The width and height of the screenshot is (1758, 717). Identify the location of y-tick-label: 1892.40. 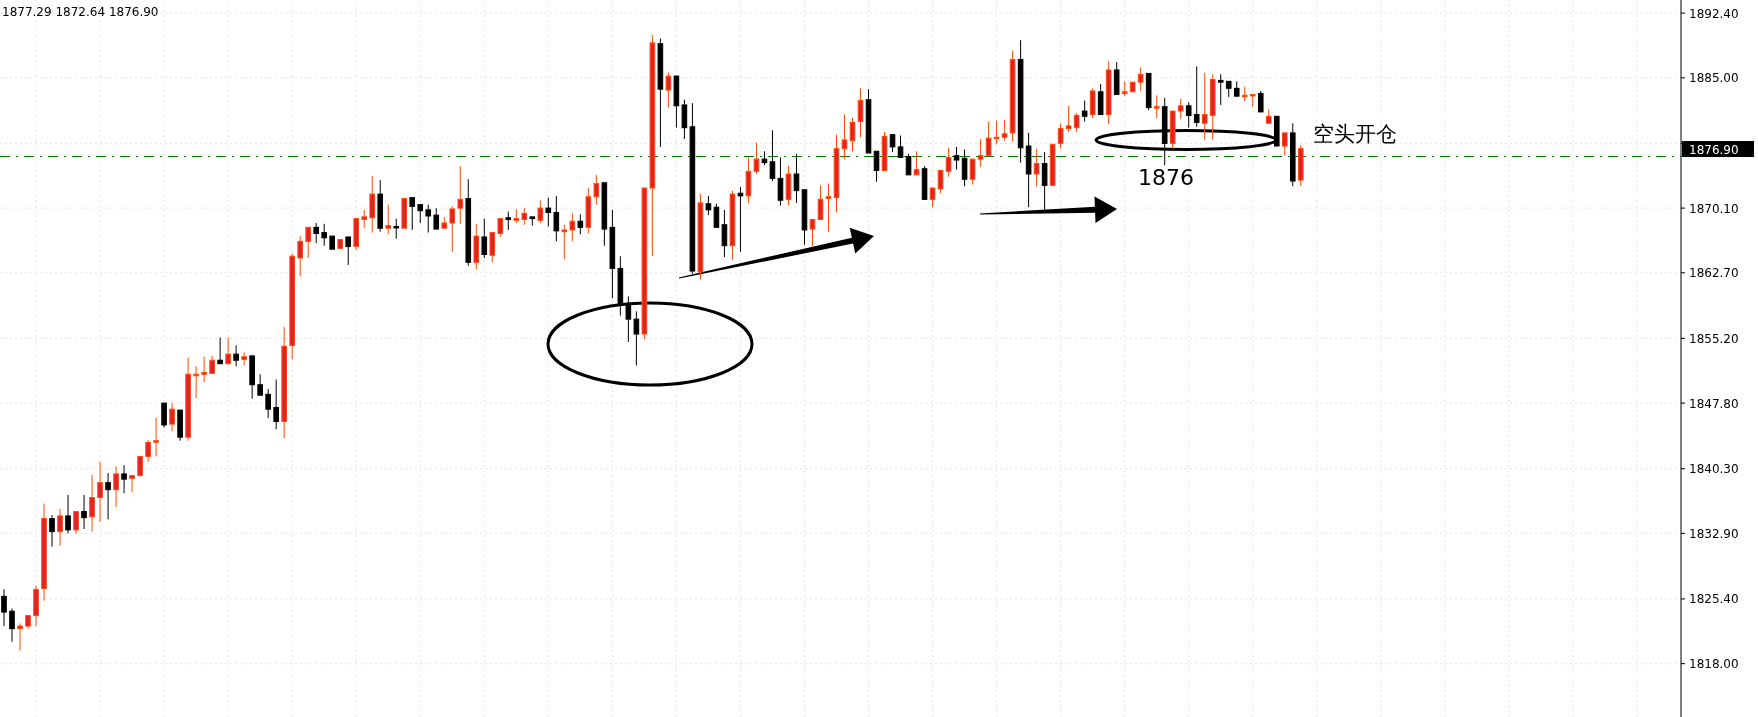
(1714, 13).